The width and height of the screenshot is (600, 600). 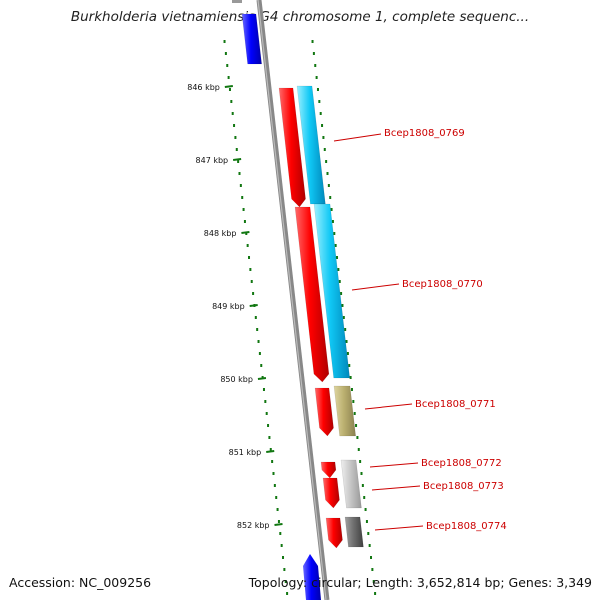 I want to click on gene-label: Bcep1808_0769, so click(x=424, y=133).